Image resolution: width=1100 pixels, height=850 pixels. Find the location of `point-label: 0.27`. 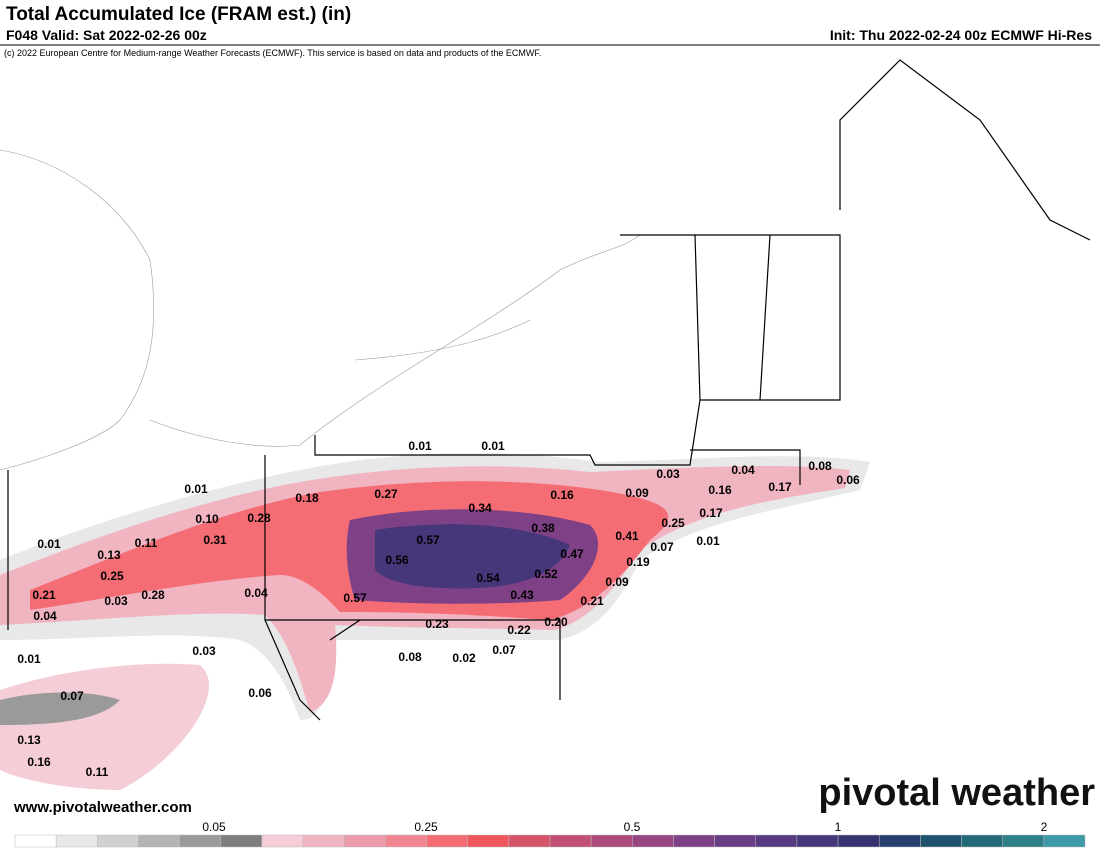

point-label: 0.27 is located at coordinates (386, 494).